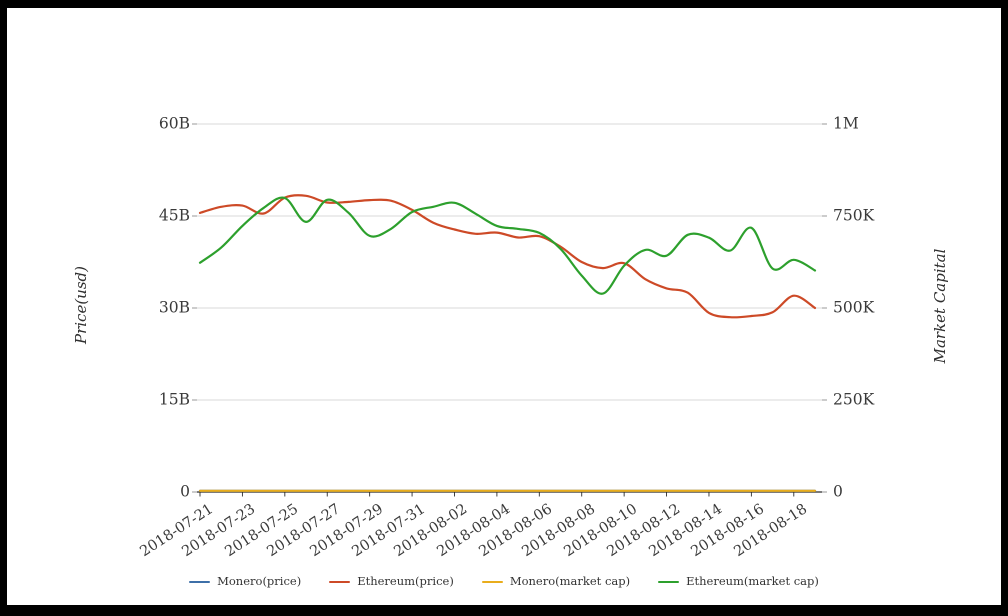 The image size is (1008, 616). Describe the element at coordinates (846, 123) in the screenshot. I see `right-tick-label: 1M` at that location.